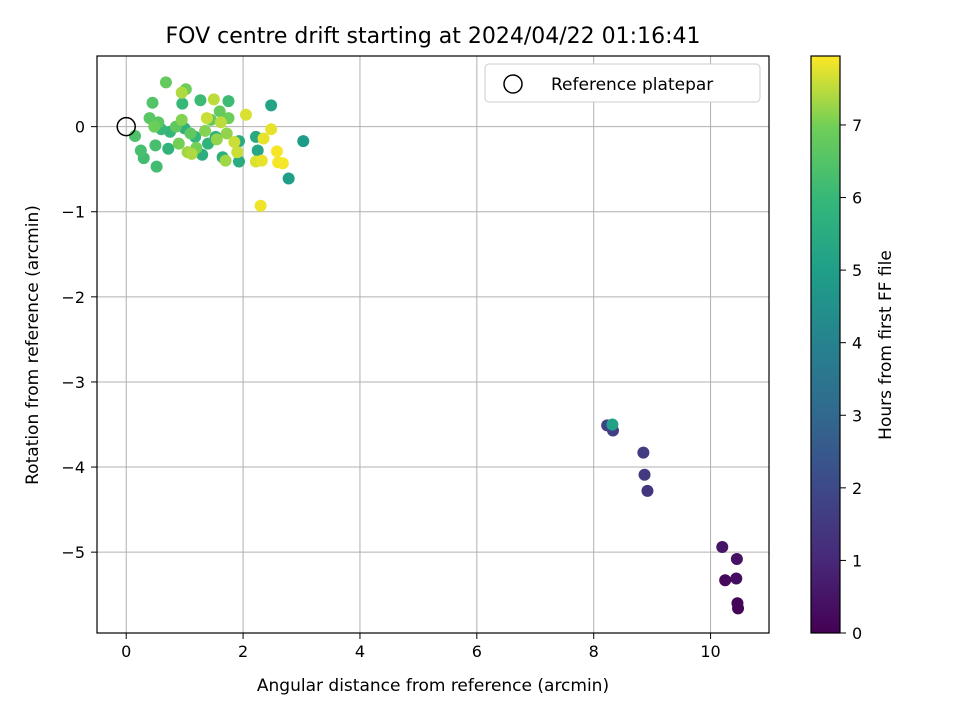 The image size is (960, 720). What do you see at coordinates (126, 651) in the screenshot?
I see `x-tick-label: 0` at bounding box center [126, 651].